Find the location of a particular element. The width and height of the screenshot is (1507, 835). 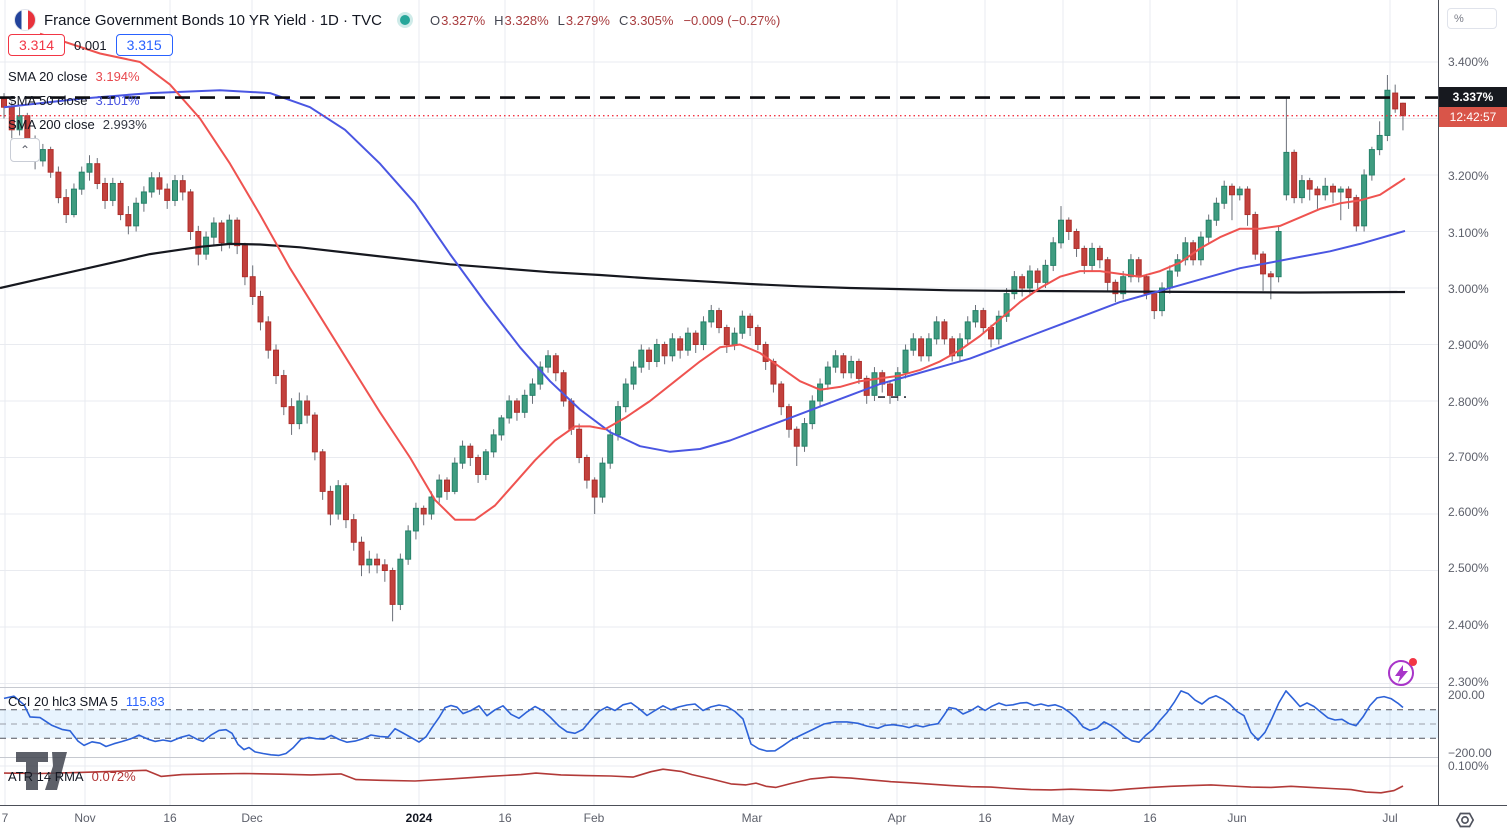

high-label: H is located at coordinates (499, 20).